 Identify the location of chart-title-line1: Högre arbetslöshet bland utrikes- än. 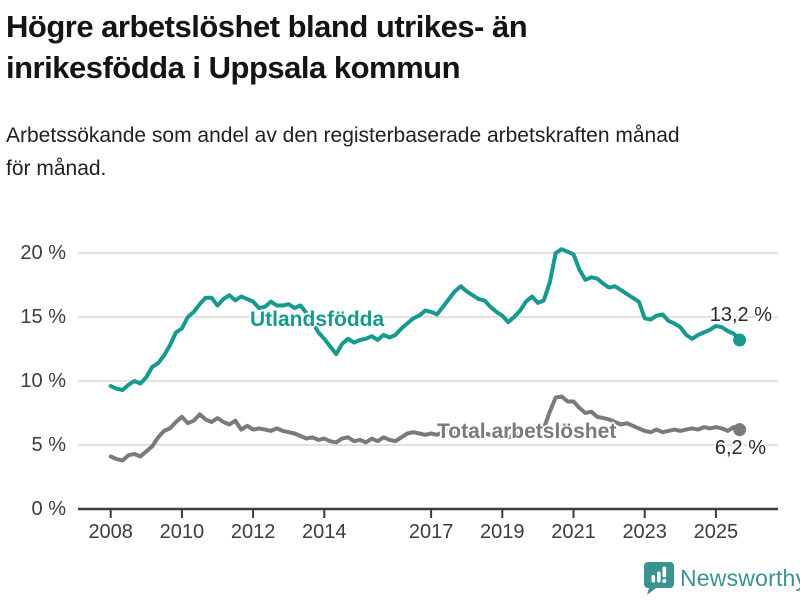
(267, 26).